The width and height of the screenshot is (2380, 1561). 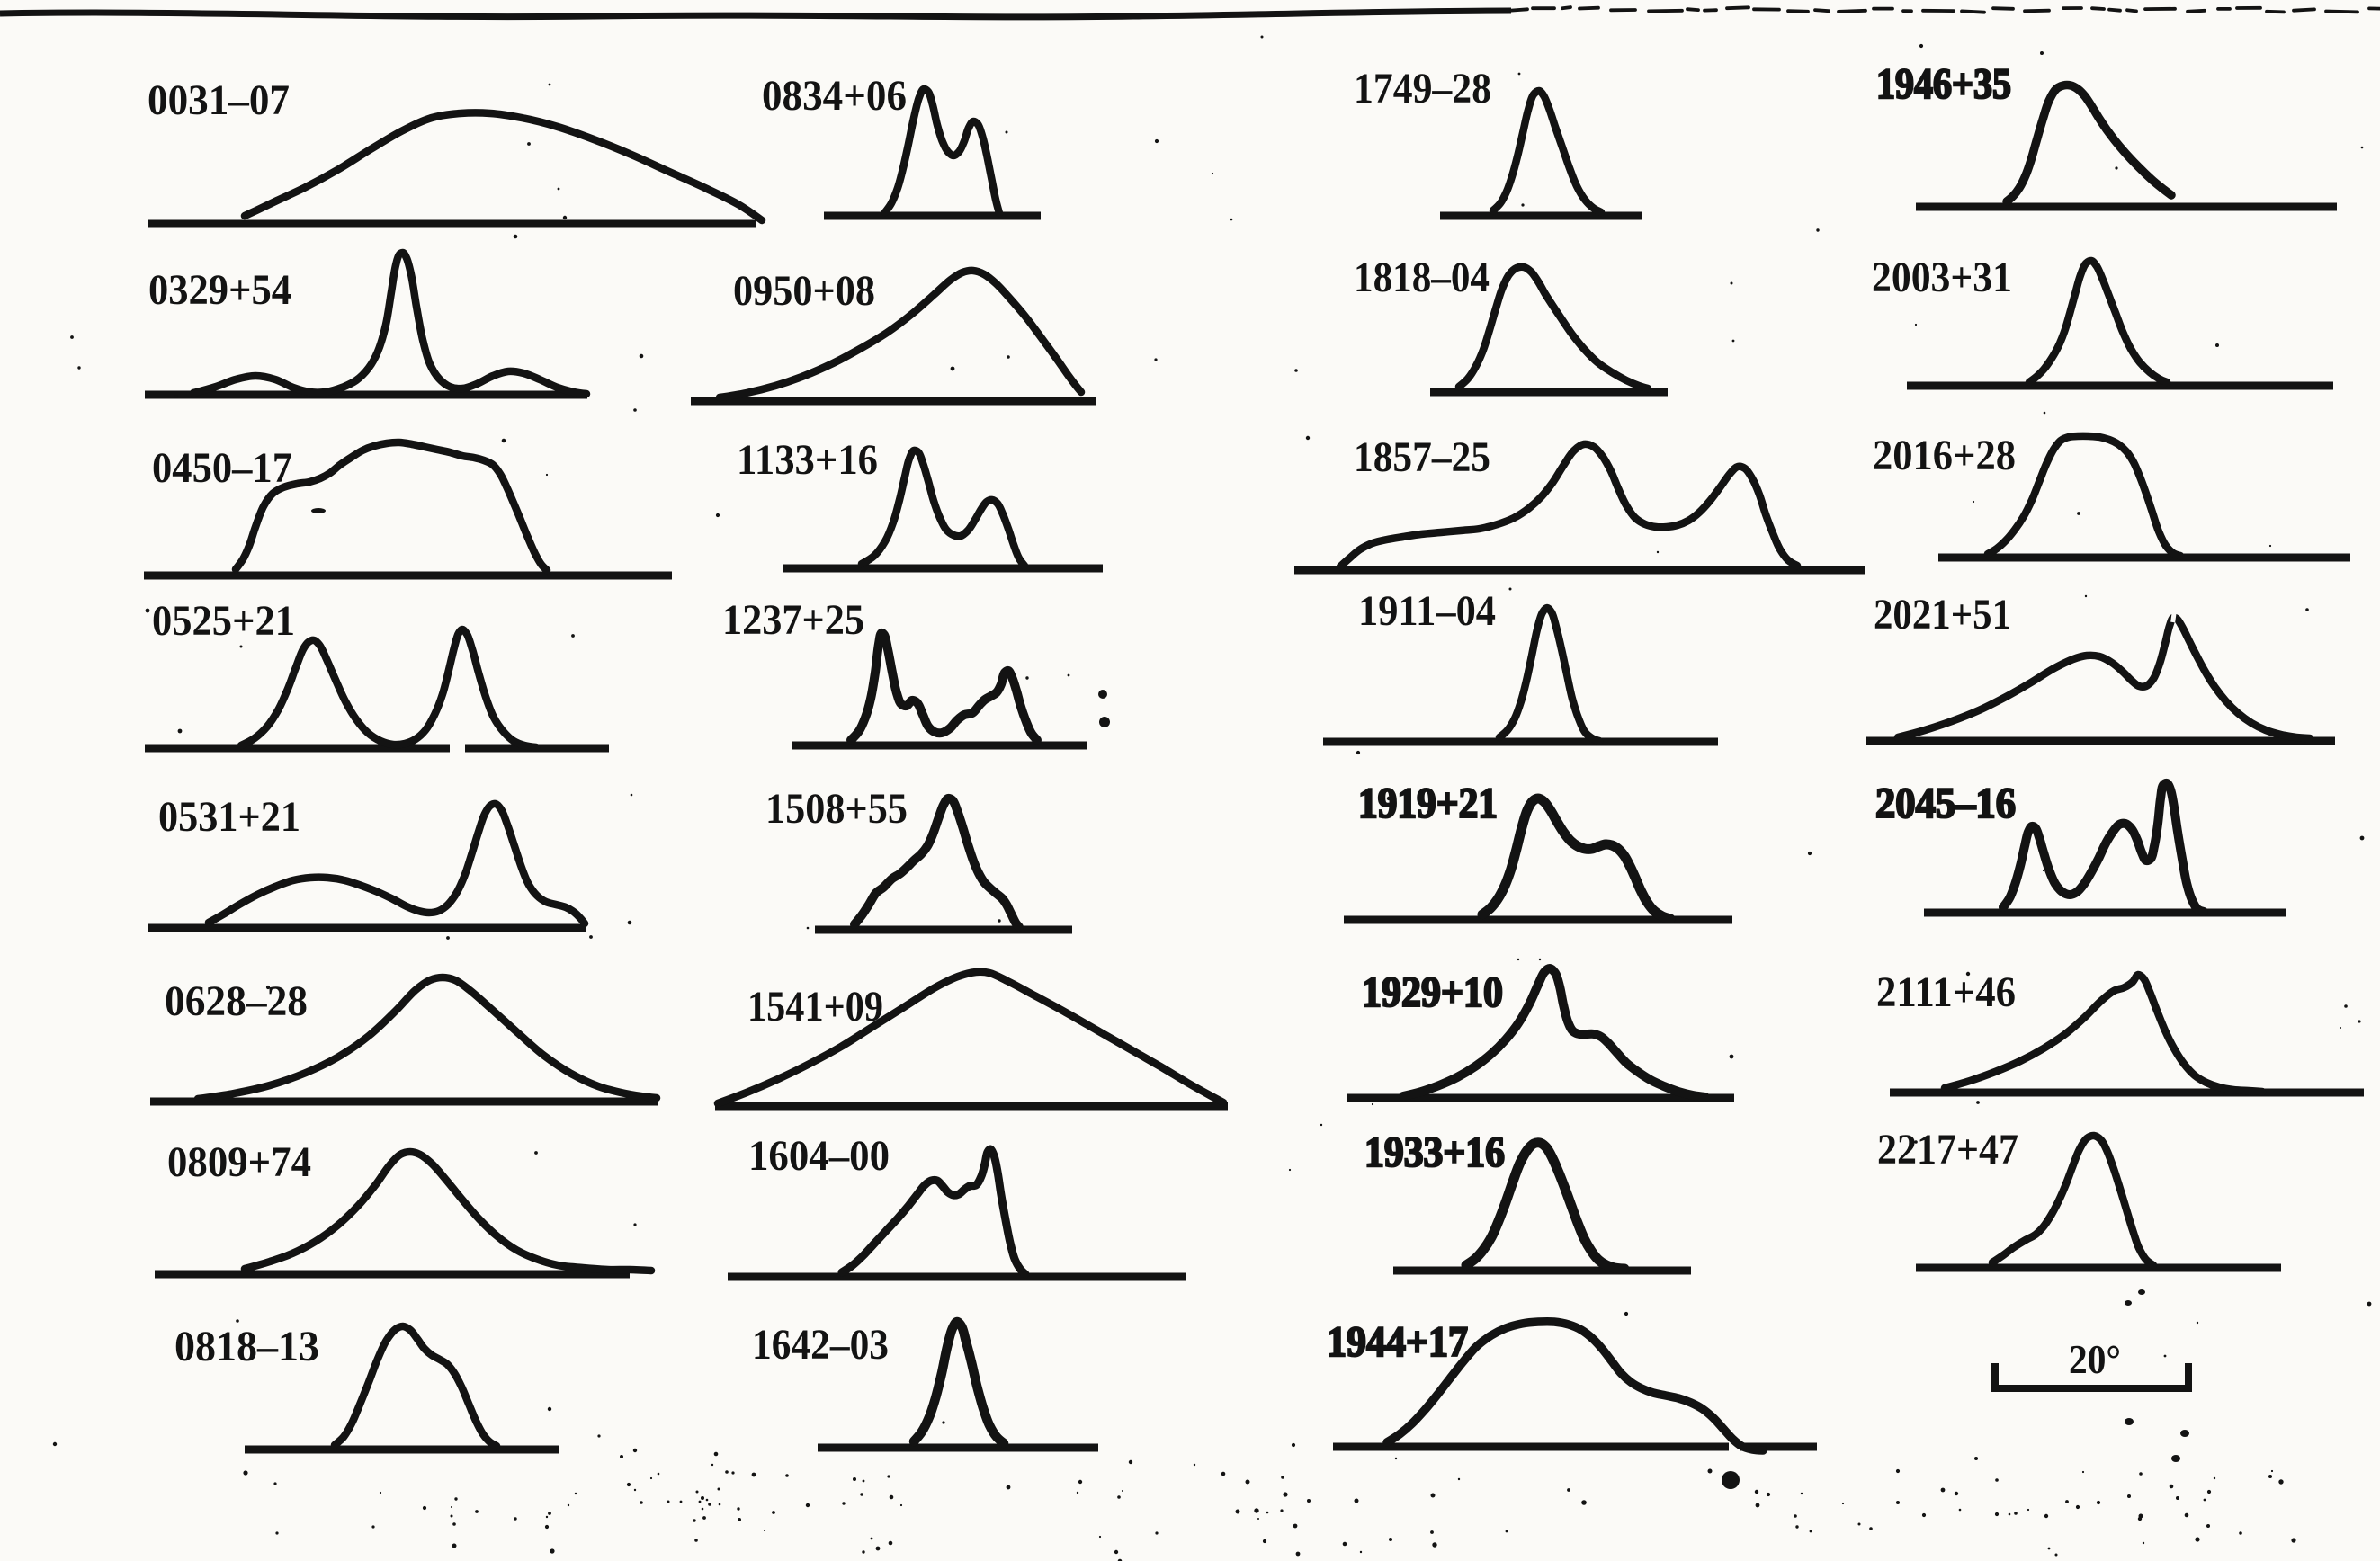 What do you see at coordinates (1944, 455) in the screenshot?
I see `svg-text: 2016+28` at bounding box center [1944, 455].